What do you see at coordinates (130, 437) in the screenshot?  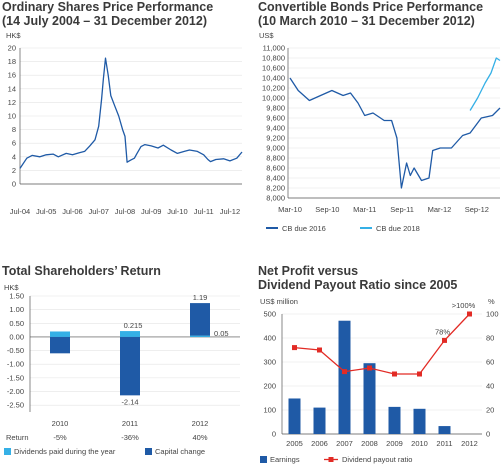 I see `return-value: -36%` at bounding box center [130, 437].